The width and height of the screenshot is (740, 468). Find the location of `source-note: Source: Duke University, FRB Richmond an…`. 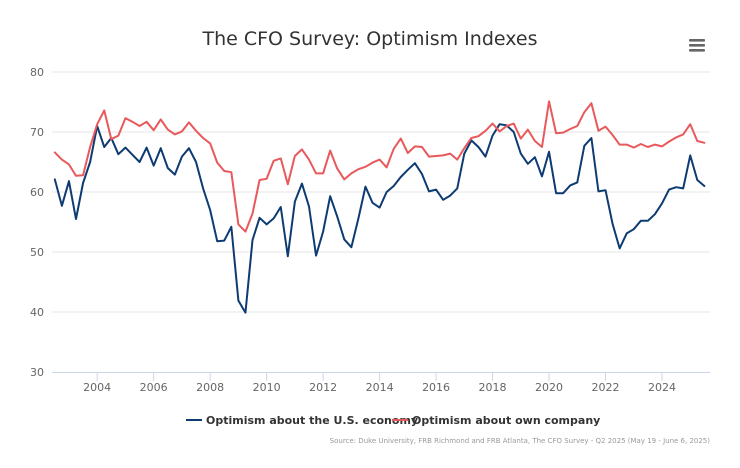

source-note: Source: Duke University, FRB Richmond an… is located at coordinates (520, 441).